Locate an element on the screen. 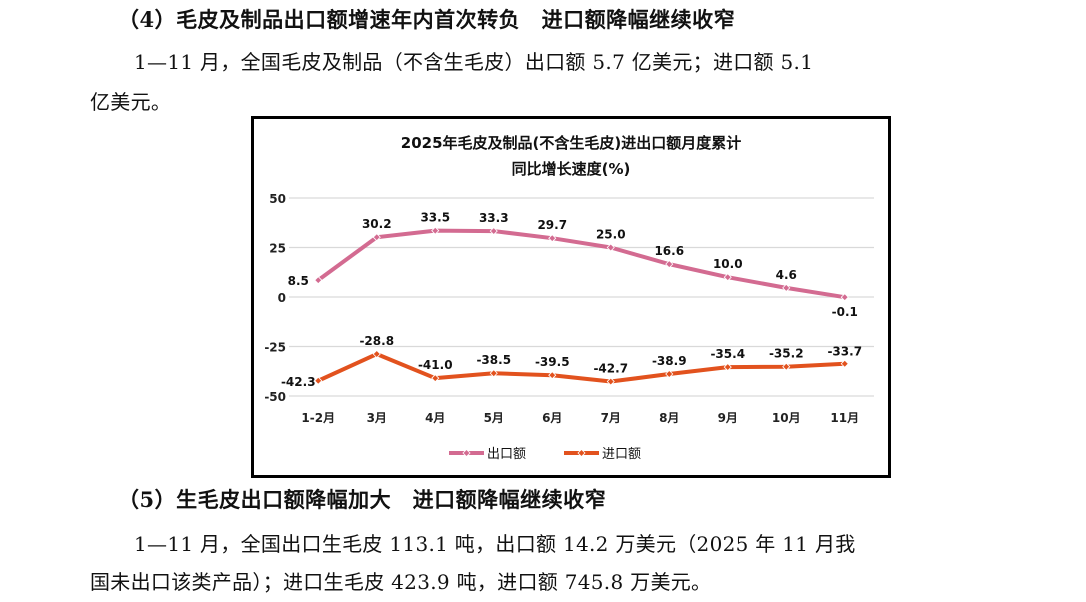  data-label: 33.5 is located at coordinates (435, 218).